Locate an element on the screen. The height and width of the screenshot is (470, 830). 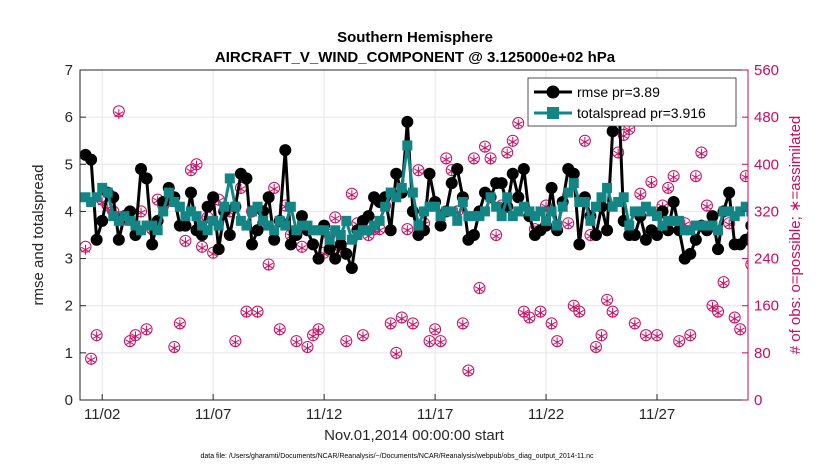
legend-rmse-marker is located at coordinates (553, 92).